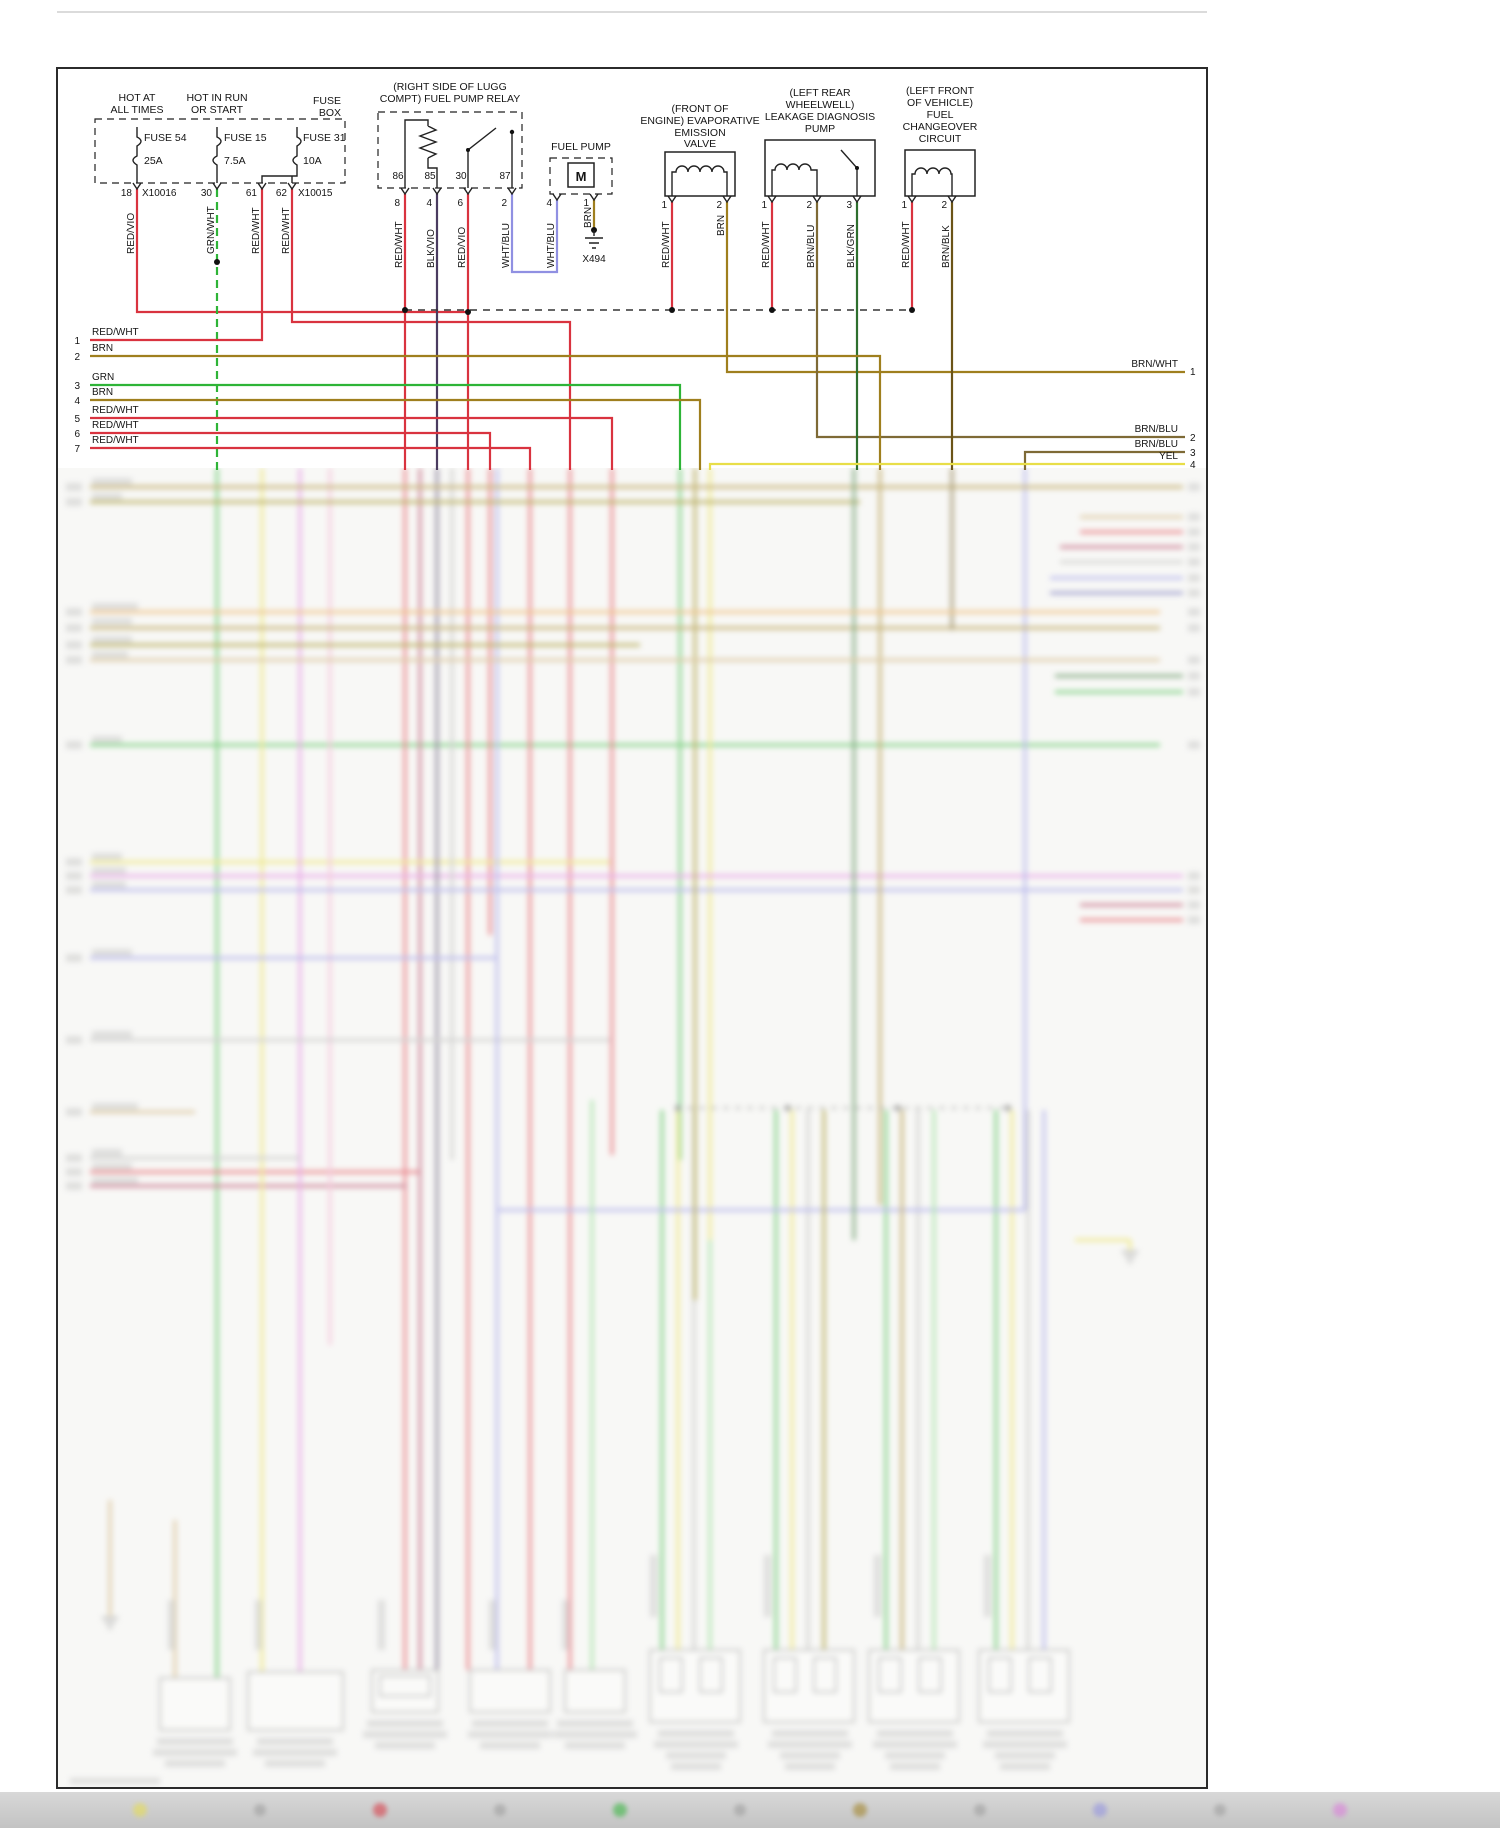 The width and height of the screenshot is (1500, 1828). I want to click on ground-id: X494, so click(594, 259).